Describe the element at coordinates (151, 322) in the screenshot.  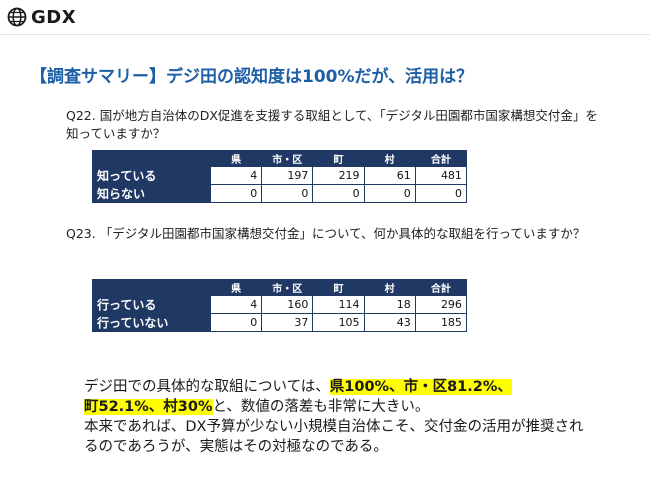
I see `row-label: 行っていない` at that location.